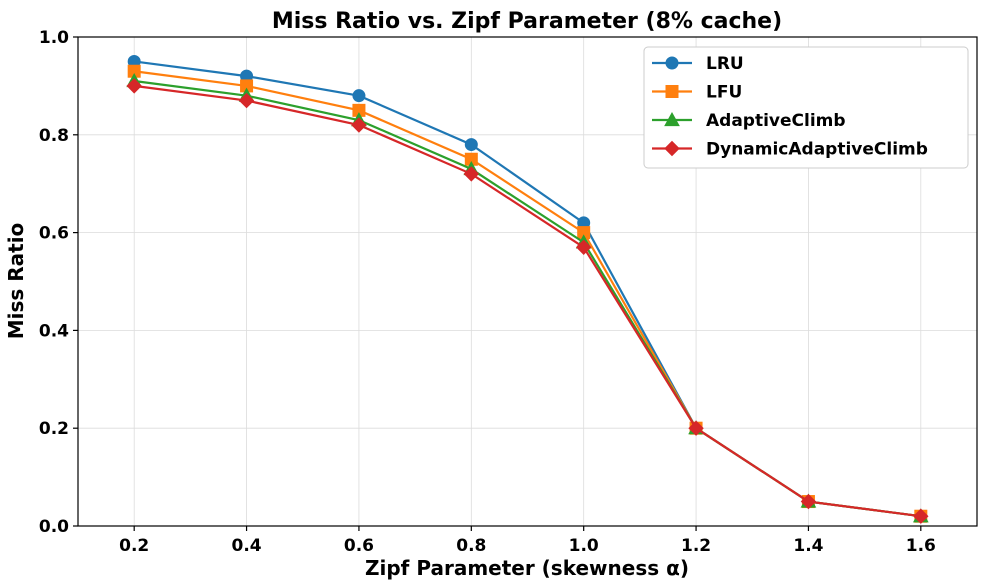  Describe the element at coordinates (54, 136) in the screenshot. I see `y-tick-label: 0.8` at that location.